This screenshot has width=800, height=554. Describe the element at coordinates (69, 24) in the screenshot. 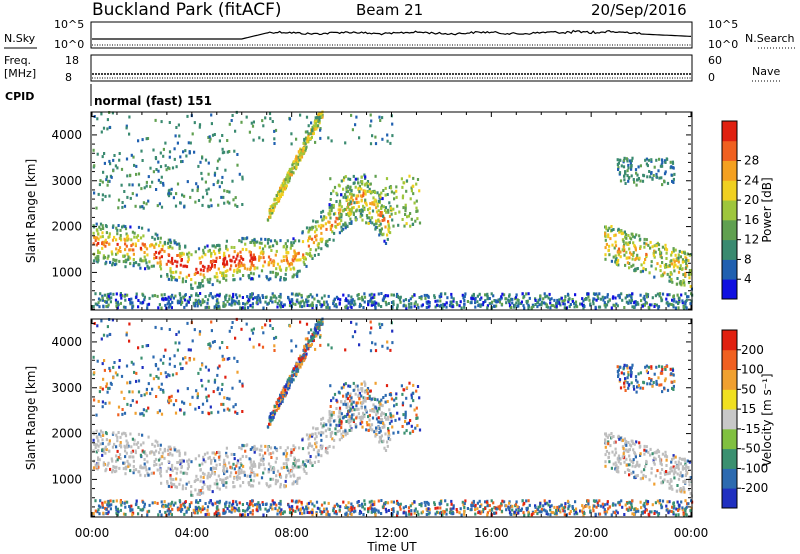

I see `noise-left-tick-high: 10^5` at that location.